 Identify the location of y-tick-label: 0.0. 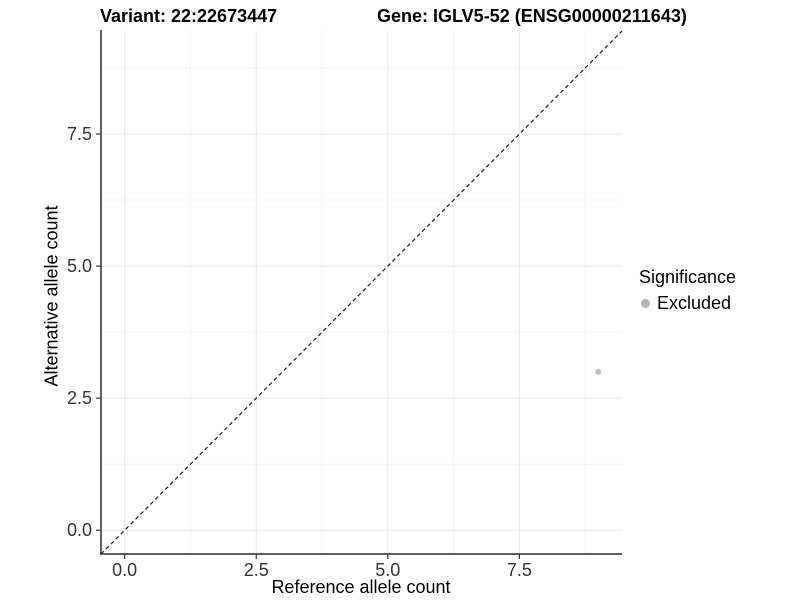
(79, 530).